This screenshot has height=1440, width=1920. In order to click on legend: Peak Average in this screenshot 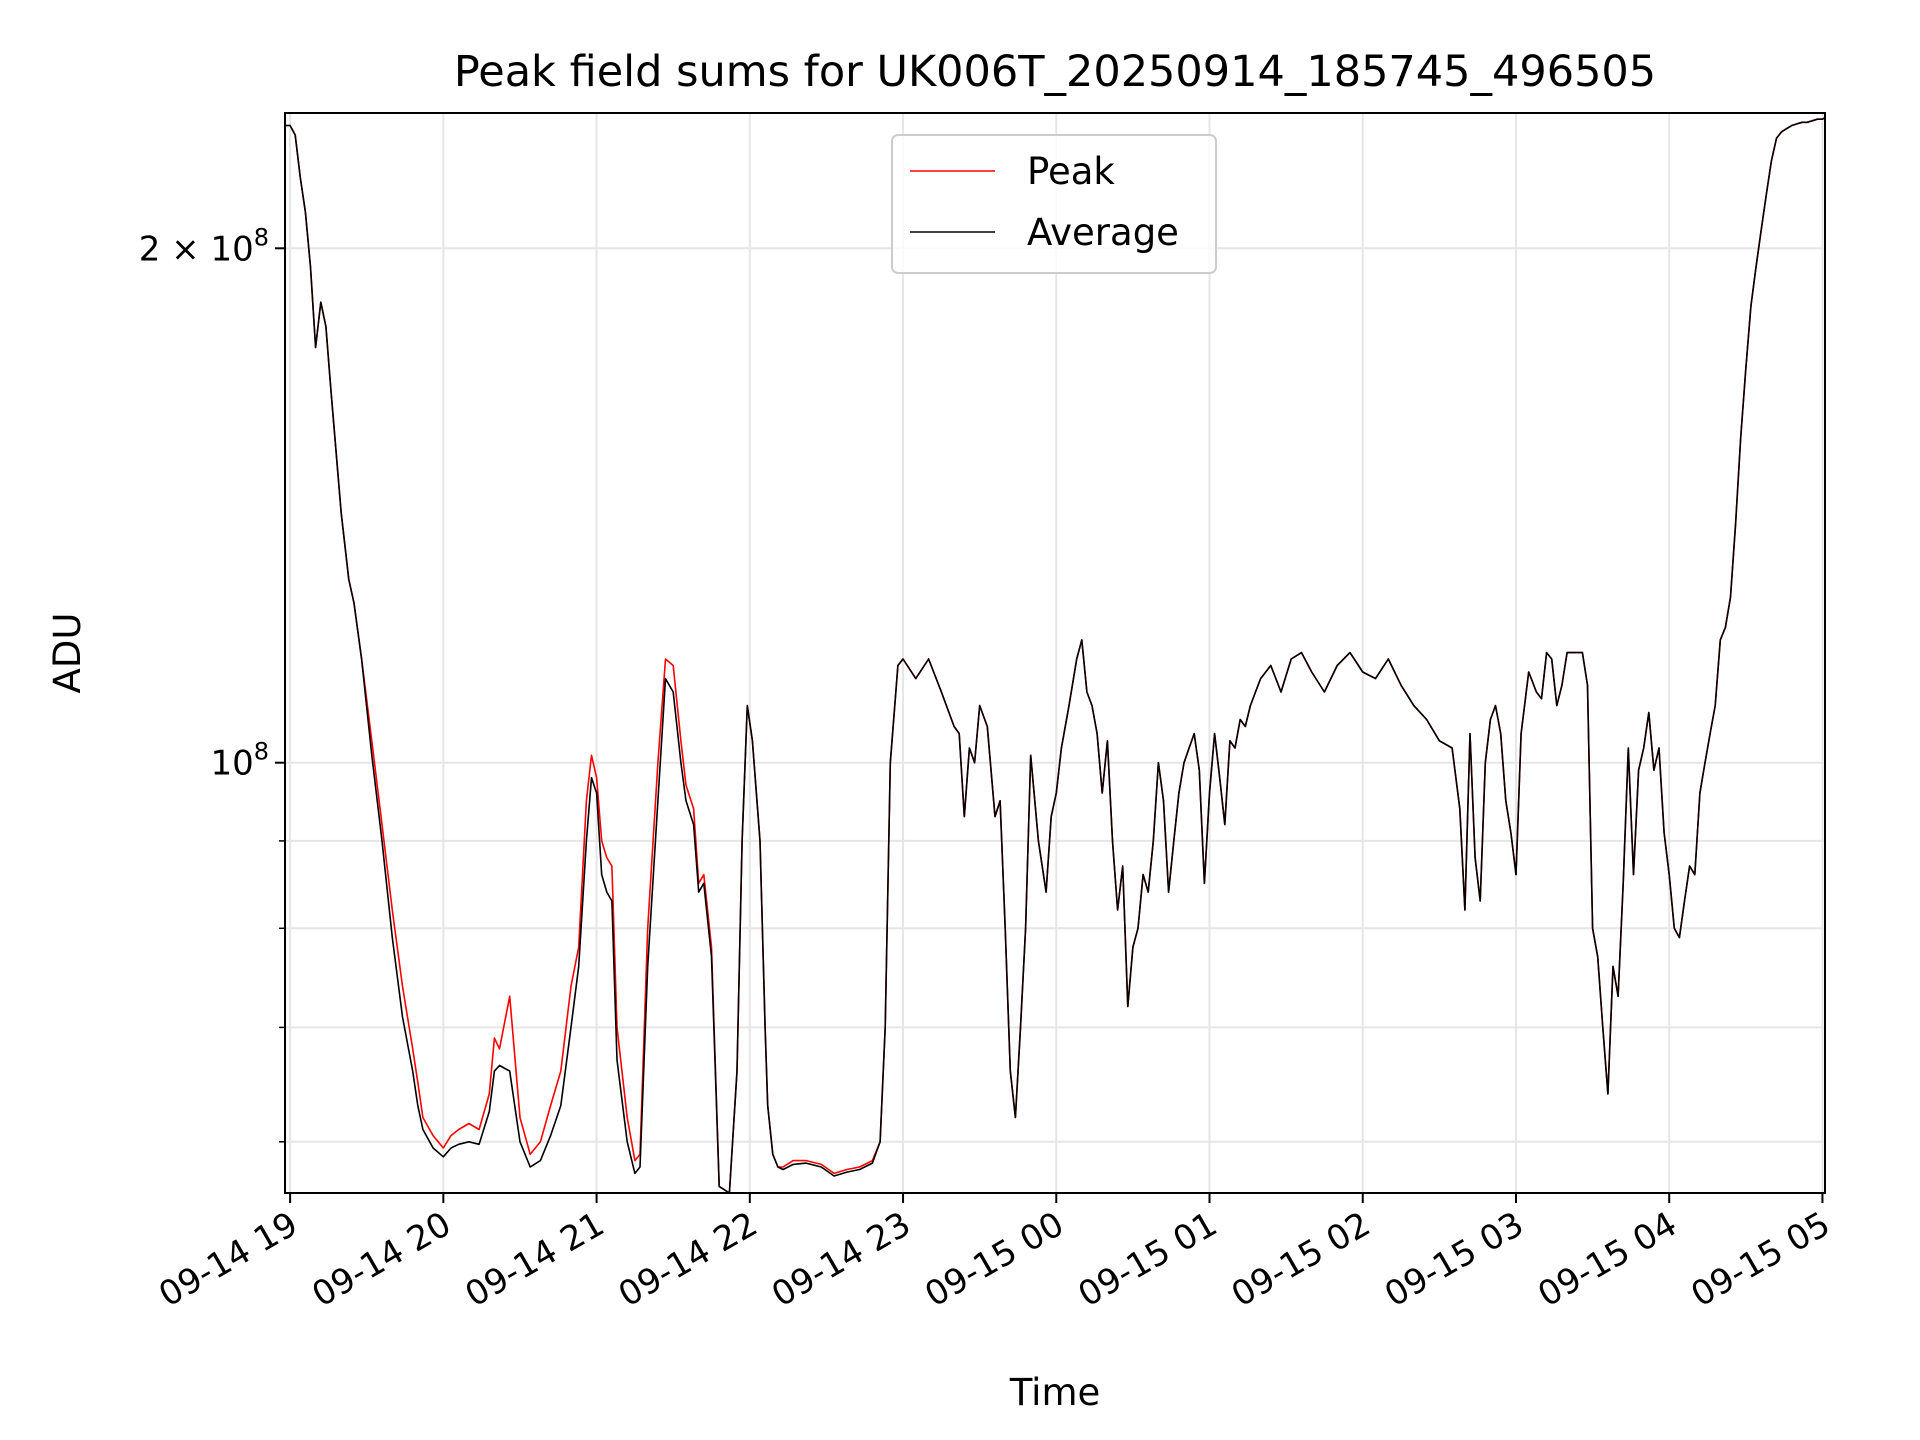, I will do `click(1054, 204)`.